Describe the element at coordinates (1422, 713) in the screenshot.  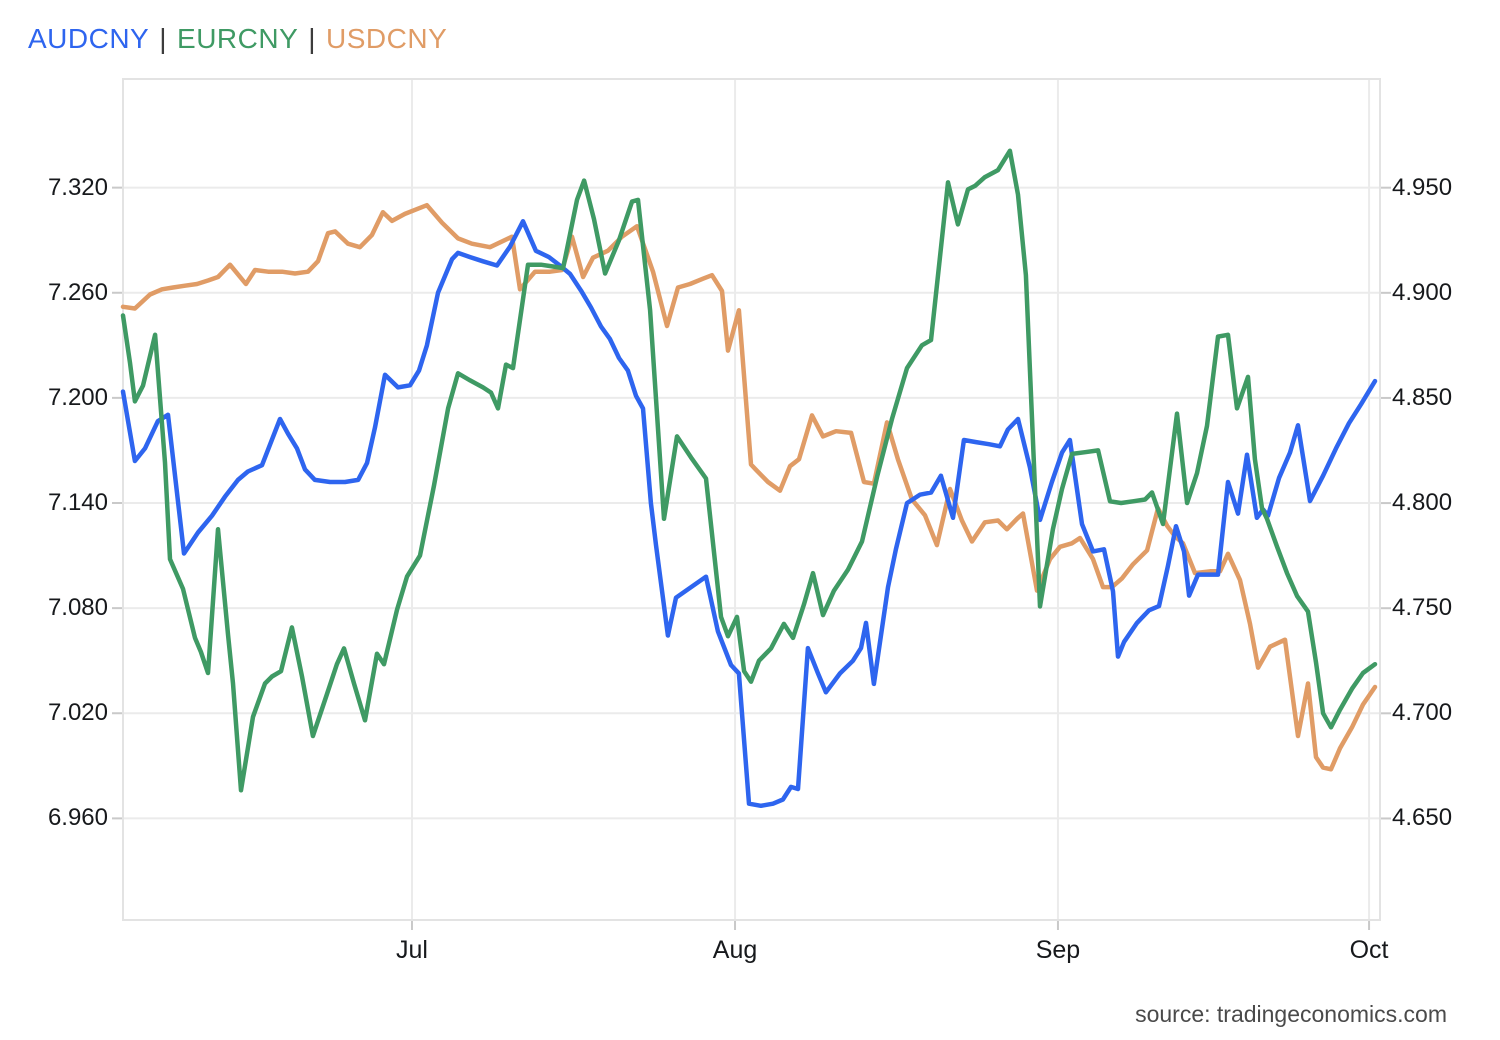
I see `y-axis-label-right: 4.700` at that location.